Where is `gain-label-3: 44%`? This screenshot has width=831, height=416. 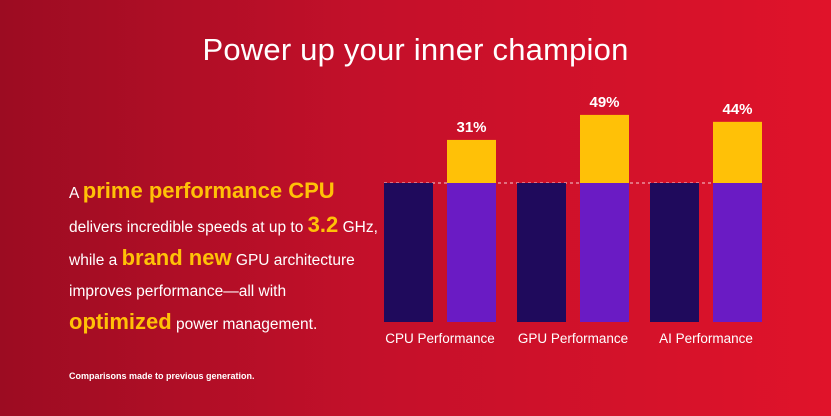 gain-label-3: 44% is located at coordinates (737, 109).